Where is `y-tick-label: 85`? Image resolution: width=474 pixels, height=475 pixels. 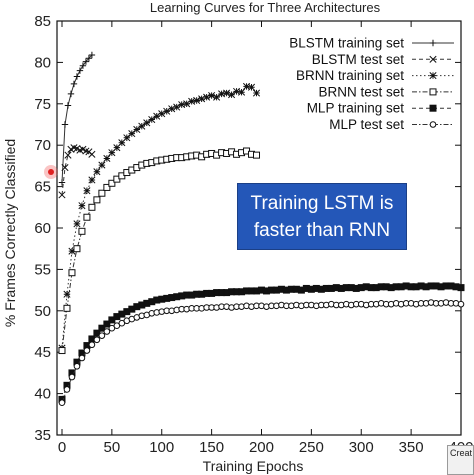
y-tick-label: 85 is located at coordinates (42, 21).